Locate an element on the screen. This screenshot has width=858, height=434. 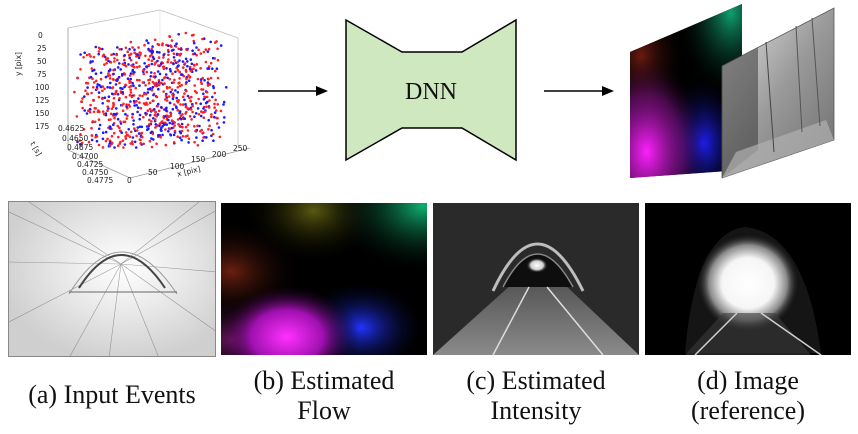
t-tick: 0.4700 is located at coordinates (85, 156).